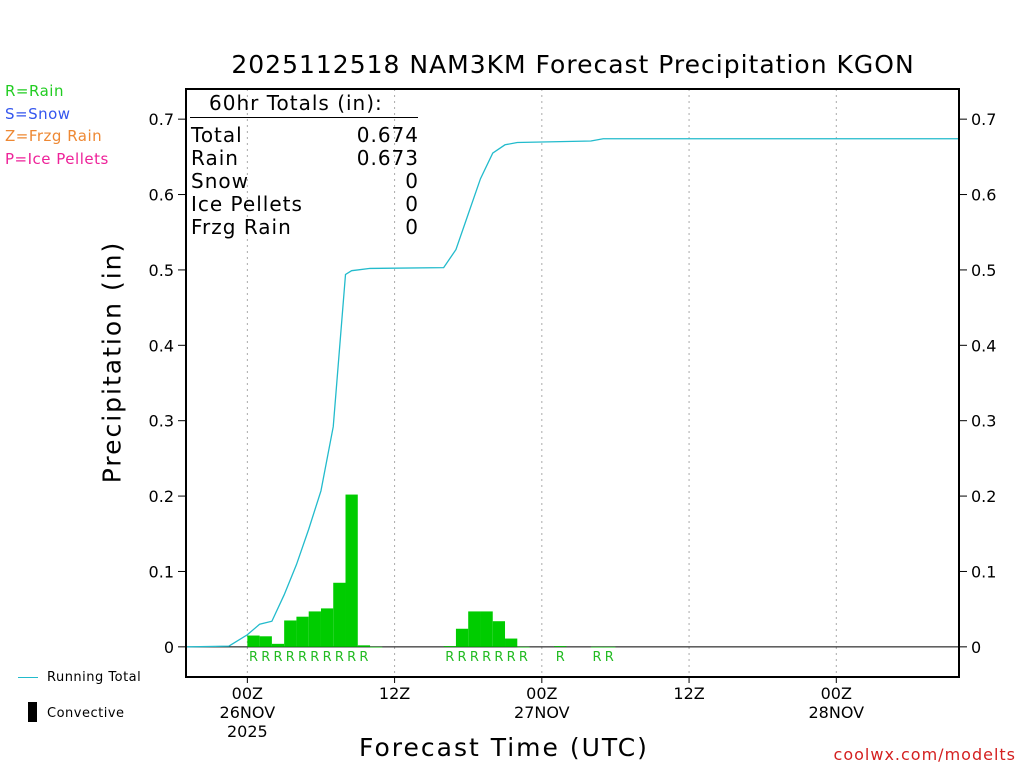 The image size is (1024, 768). I want to click on totals-label-snow: Snow, so click(220, 181).